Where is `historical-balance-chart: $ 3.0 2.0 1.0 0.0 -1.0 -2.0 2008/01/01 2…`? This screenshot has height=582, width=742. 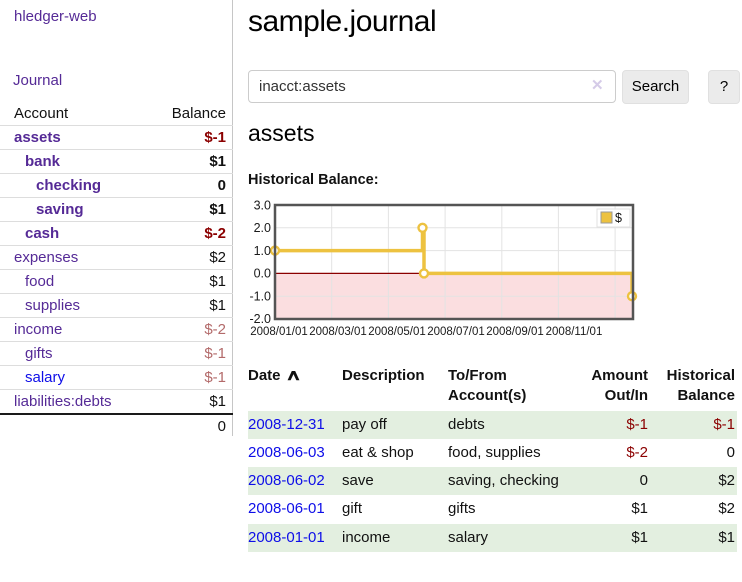
historical-balance-chart: $ 3.0 2.0 1.0 0.0 -1.0 -2.0 2008/01/01 2… is located at coordinates (443, 268).